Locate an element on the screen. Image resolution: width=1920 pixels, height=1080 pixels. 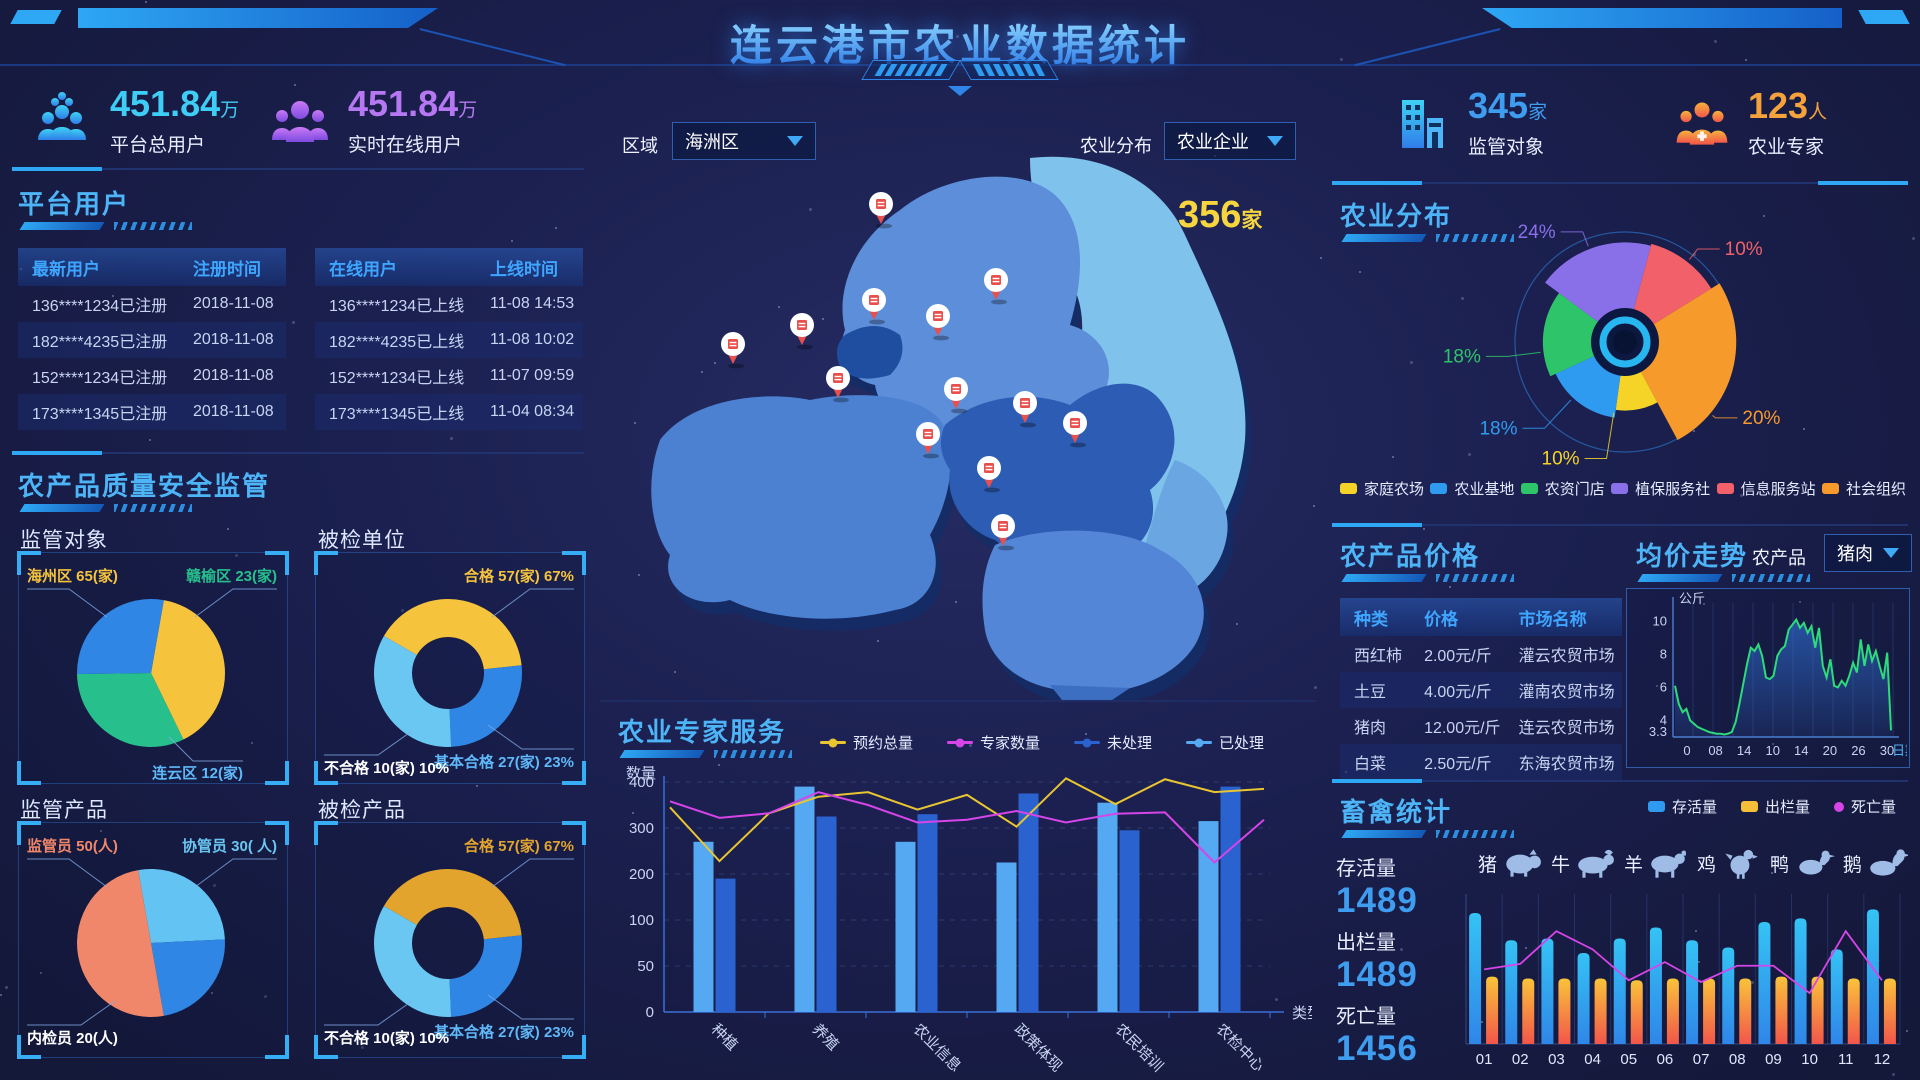
animal-item: 牛 is located at coordinates (1583, 863).